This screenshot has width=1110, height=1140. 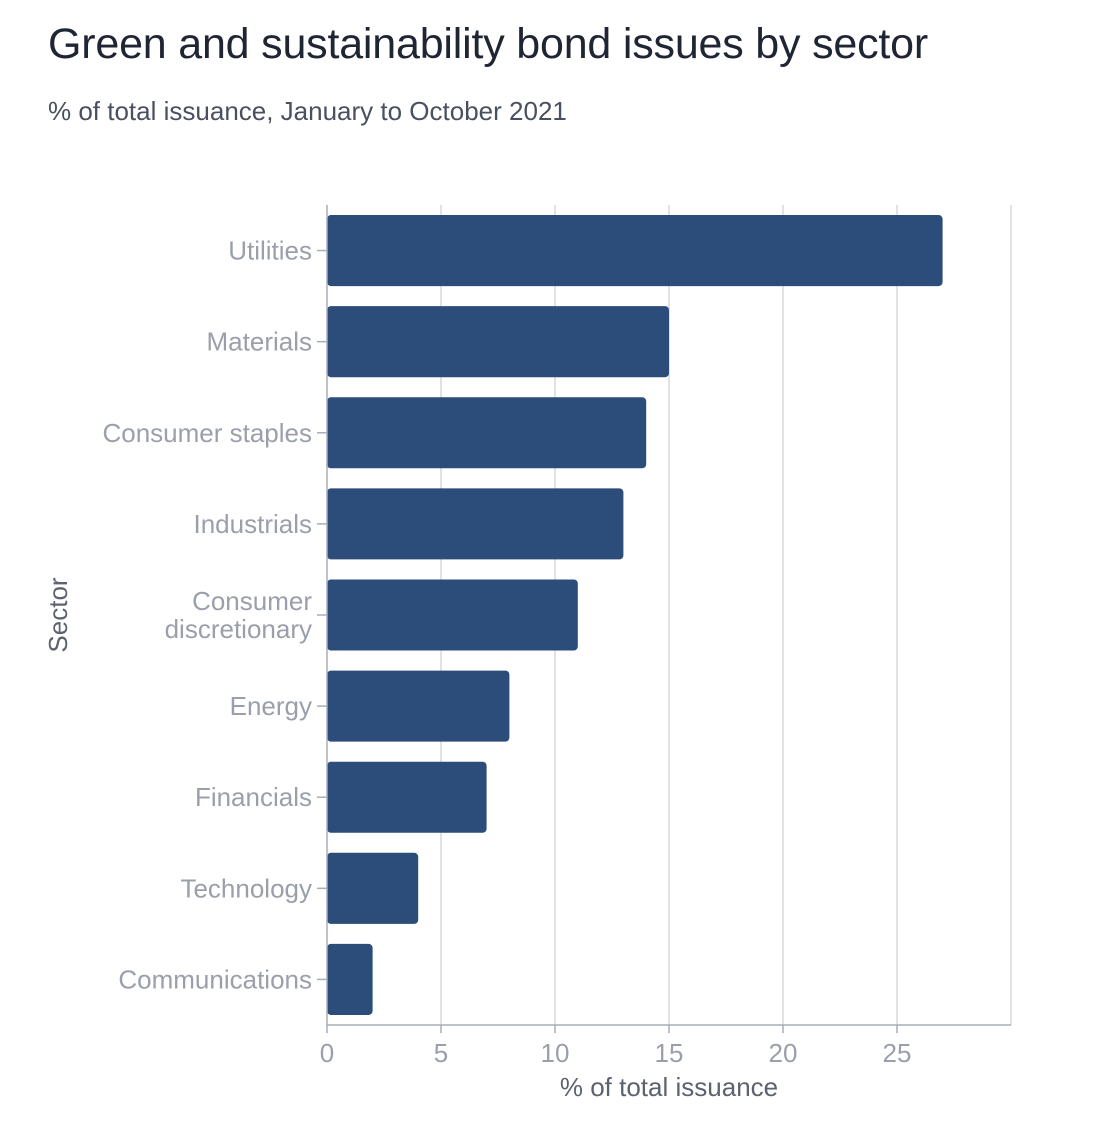 What do you see at coordinates (271, 706) in the screenshot?
I see `category-label: Energy` at bounding box center [271, 706].